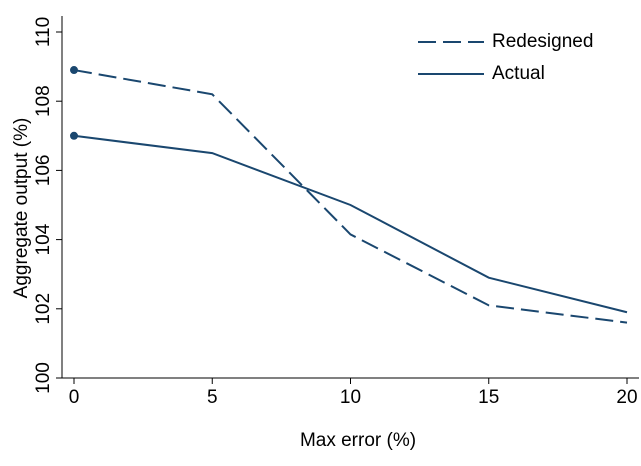 The width and height of the screenshot is (641, 466). I want to click on y-tick-label: 104, so click(43, 239).